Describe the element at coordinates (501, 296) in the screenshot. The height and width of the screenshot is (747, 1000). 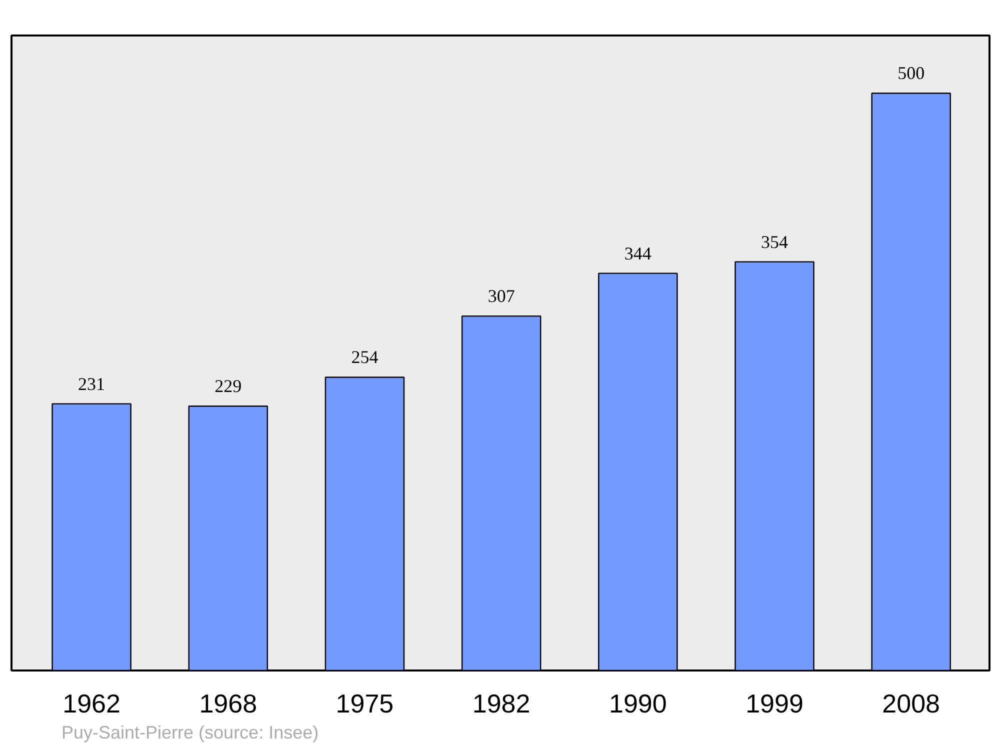
I see `data-label: 307` at that location.